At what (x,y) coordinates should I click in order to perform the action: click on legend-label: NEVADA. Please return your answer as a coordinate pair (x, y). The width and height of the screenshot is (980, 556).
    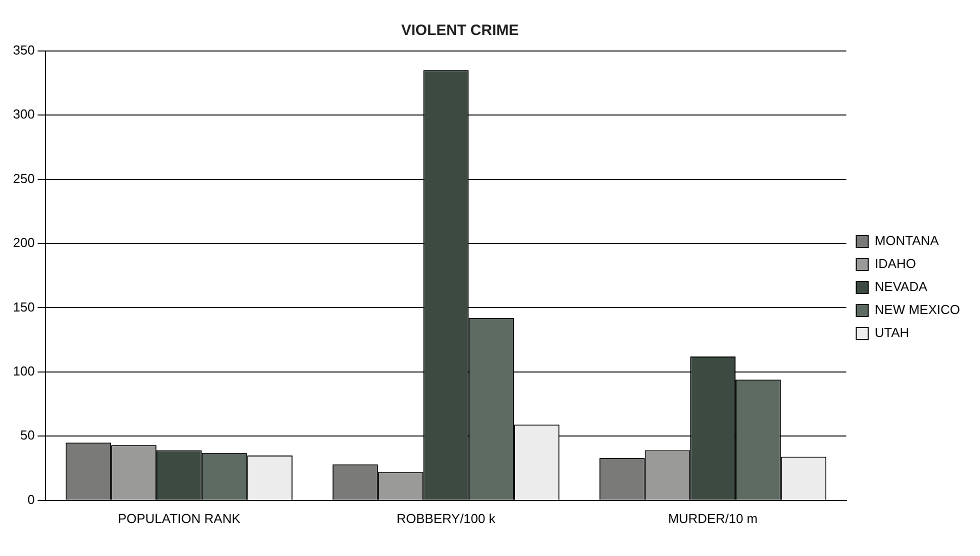
    Looking at the image, I should click on (901, 286).